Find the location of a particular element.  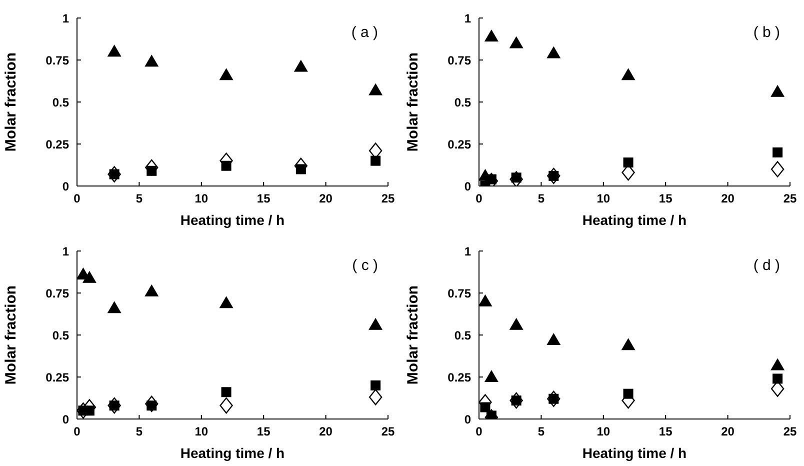

annotation: ( c ) is located at coordinates (365, 265).